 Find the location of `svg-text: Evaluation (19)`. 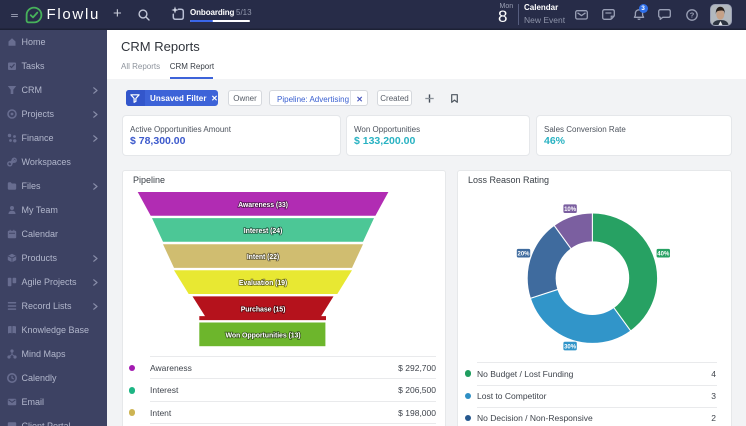

svg-text: Evaluation (19) is located at coordinates (263, 283).